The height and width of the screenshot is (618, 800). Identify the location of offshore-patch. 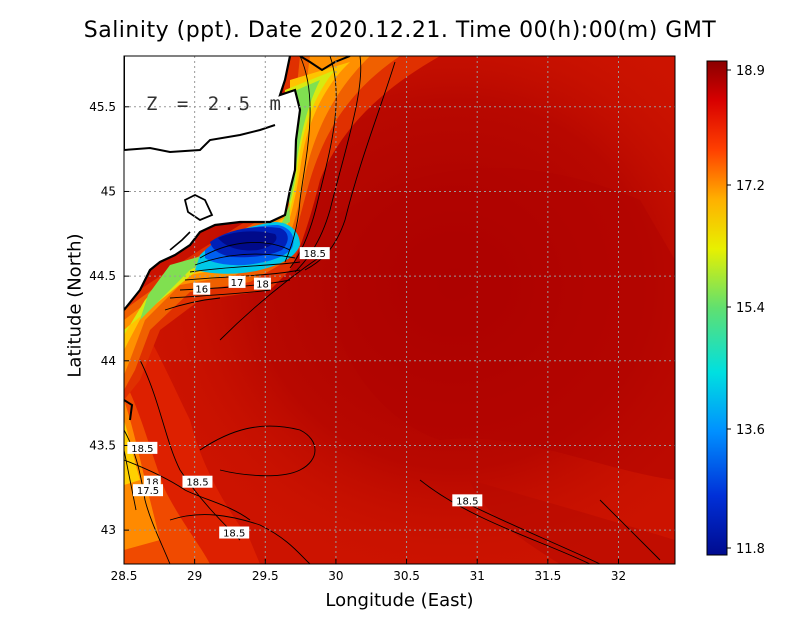
(572, 522).